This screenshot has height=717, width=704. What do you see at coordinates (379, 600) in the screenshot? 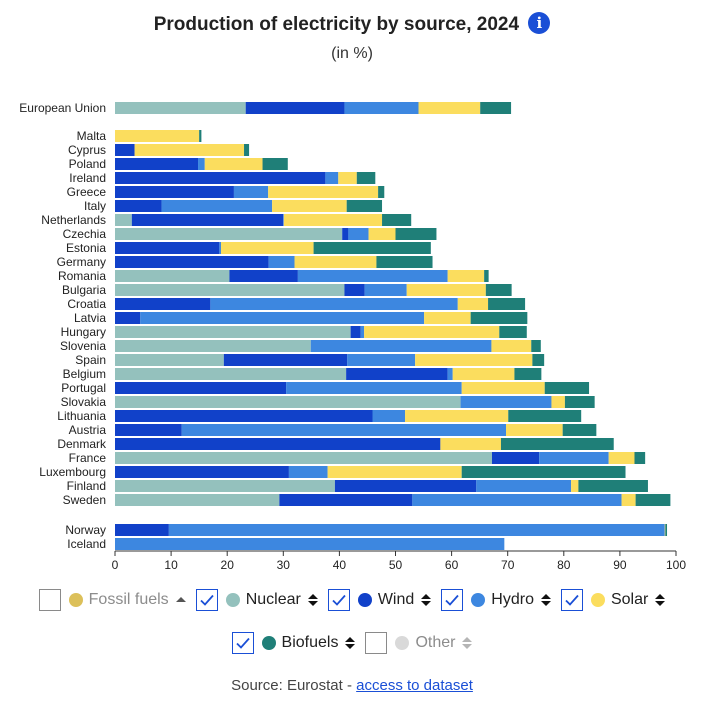
I see `legend-item-wind: Wind` at bounding box center [379, 600].